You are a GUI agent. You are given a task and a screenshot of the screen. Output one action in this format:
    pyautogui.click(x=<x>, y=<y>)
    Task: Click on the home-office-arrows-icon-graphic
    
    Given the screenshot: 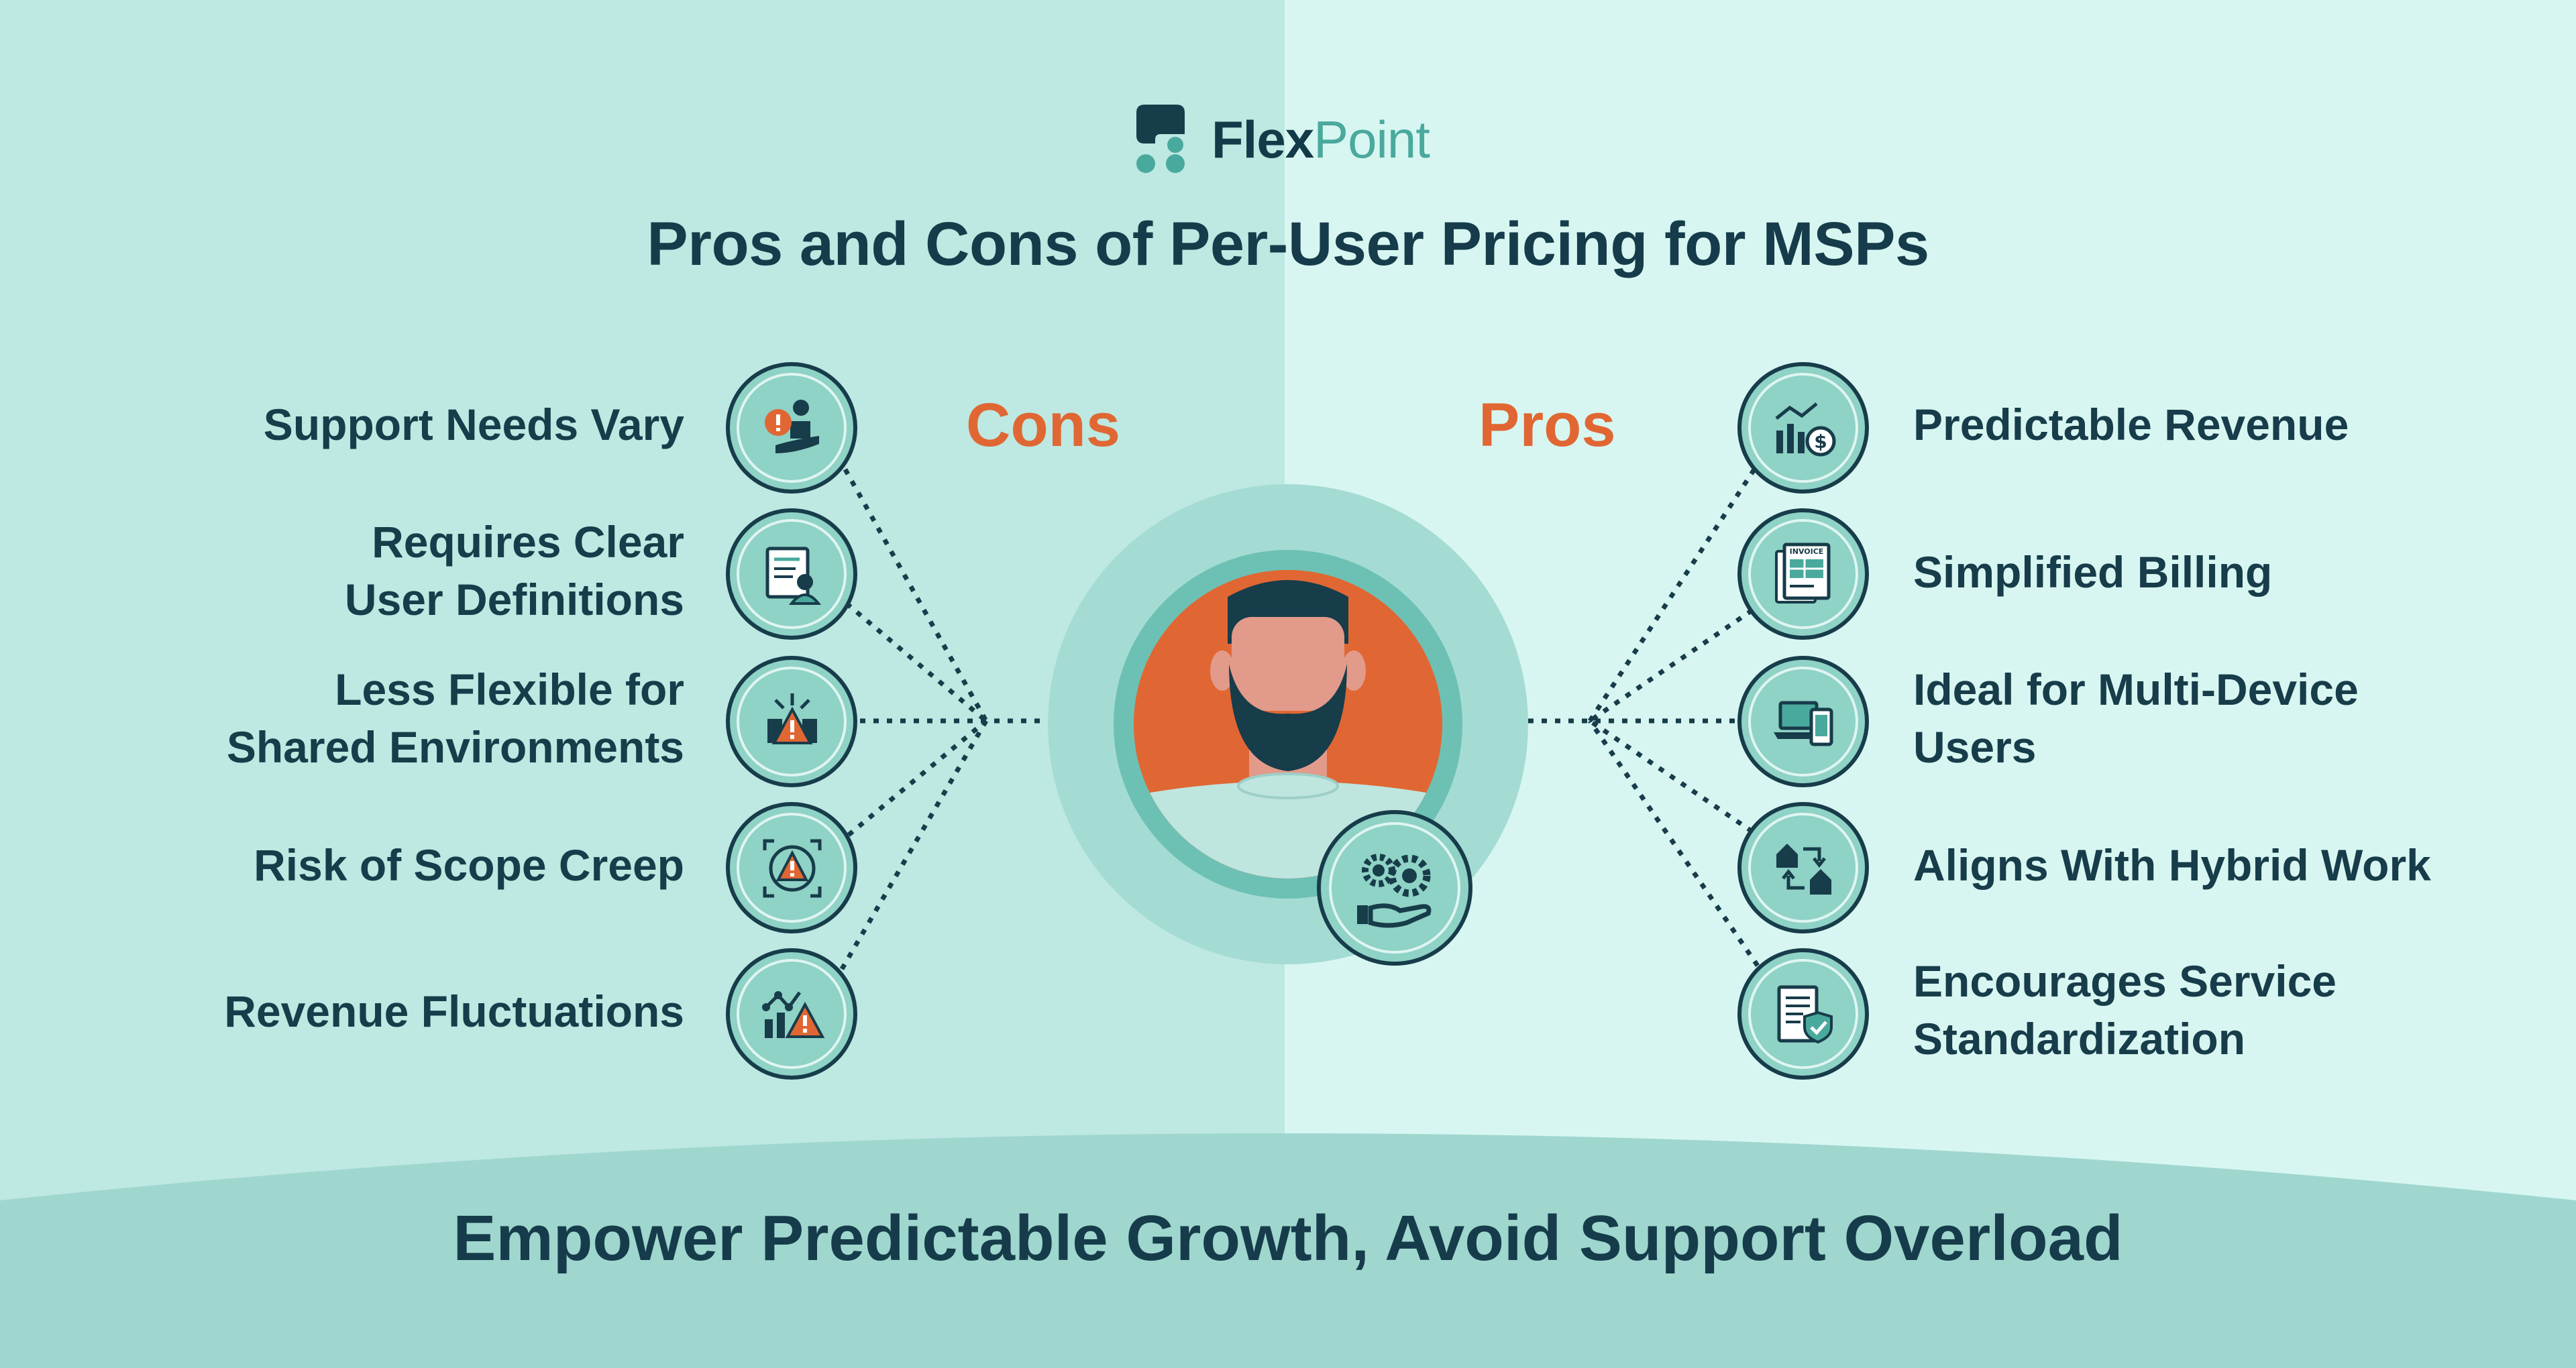 What is the action you would take?
    pyautogui.click(x=1803, y=869)
    